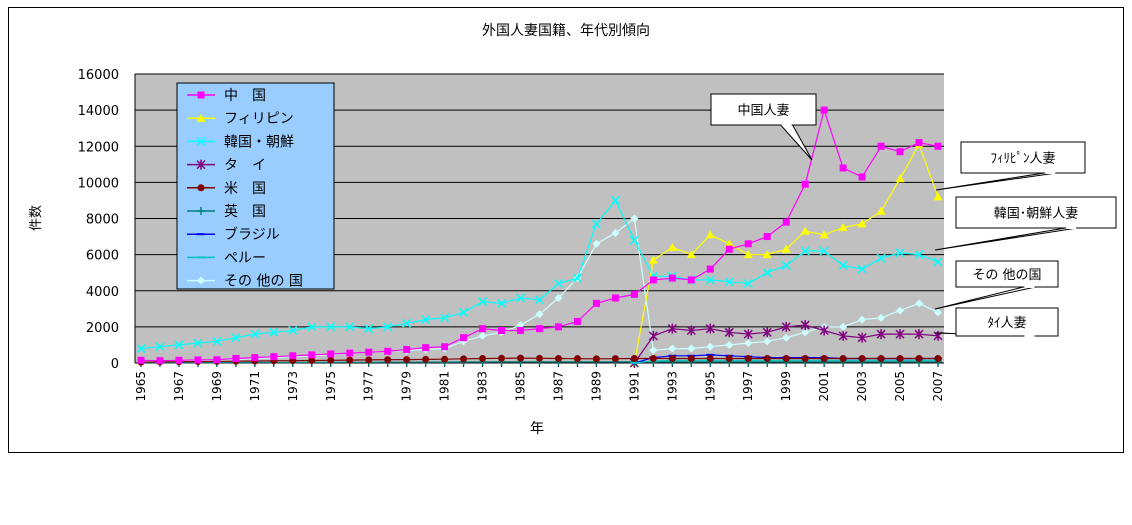 Image resolution: width=1132 pixels, height=525 pixels. Describe the element at coordinates (245, 211) in the screenshot. I see `legend-label: 英 国` at that location.